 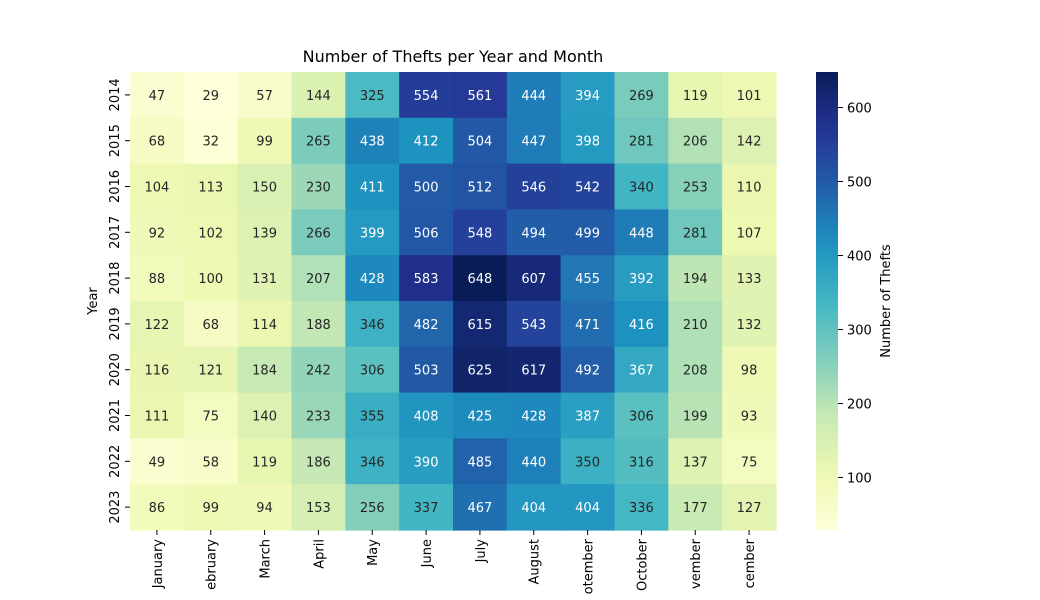 What do you see at coordinates (318, 508) in the screenshot?
I see `cell-value-label: 153` at bounding box center [318, 508].